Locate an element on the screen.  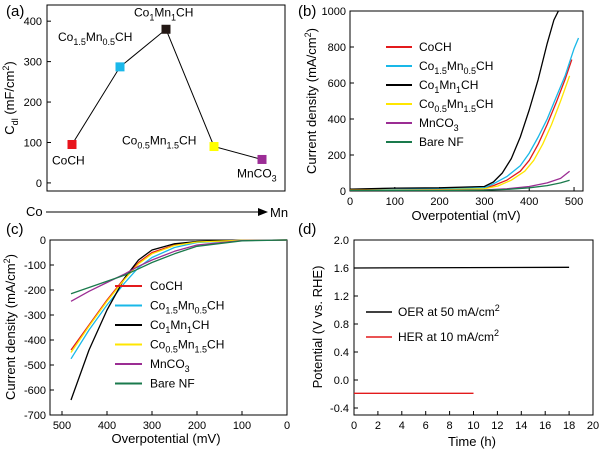
text-part: HER at 10 mA/cm is located at coordinates (446, 337).